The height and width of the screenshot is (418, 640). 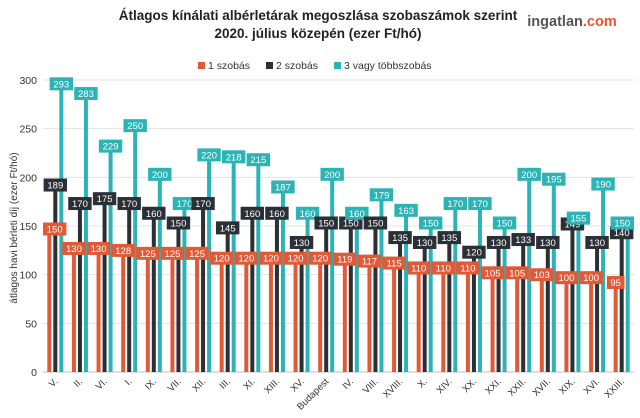 I want to click on x-tick-label: VI., so click(x=102, y=384).